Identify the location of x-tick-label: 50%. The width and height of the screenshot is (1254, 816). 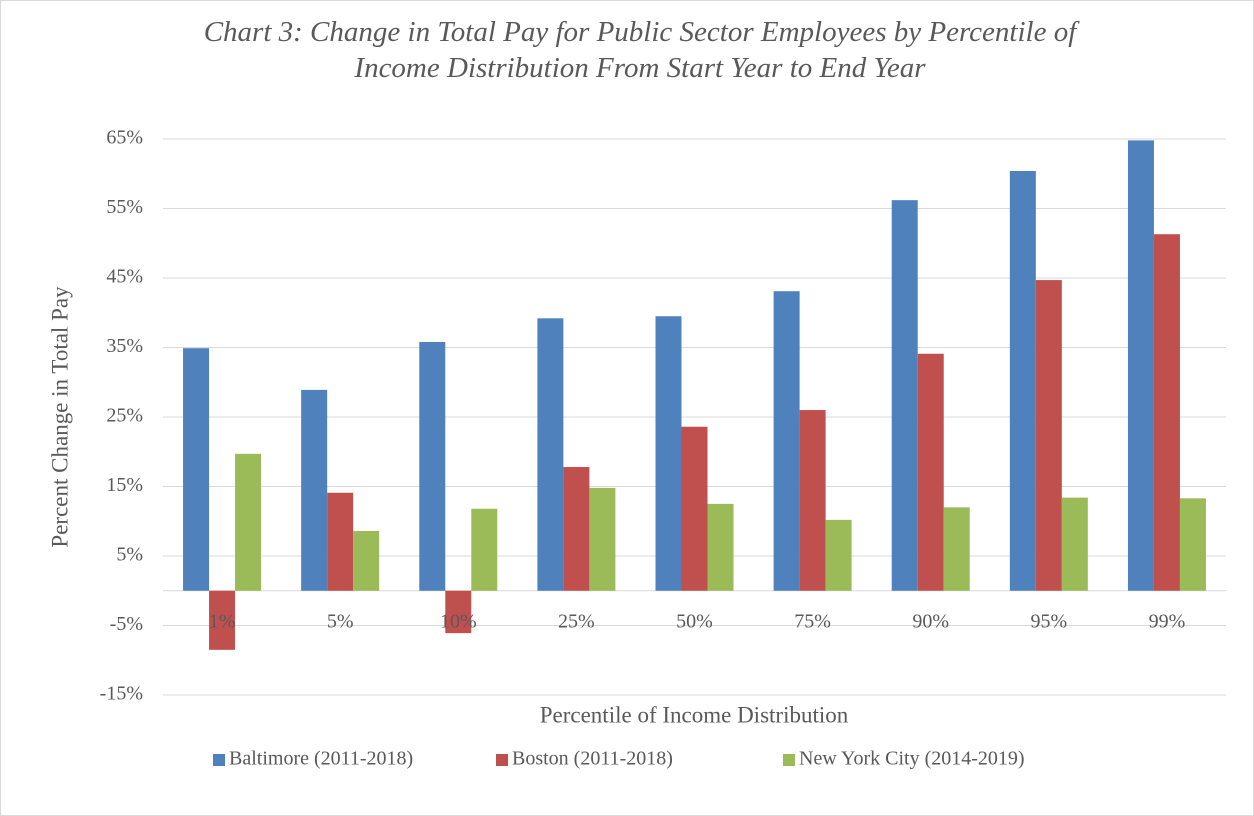
(694, 621).